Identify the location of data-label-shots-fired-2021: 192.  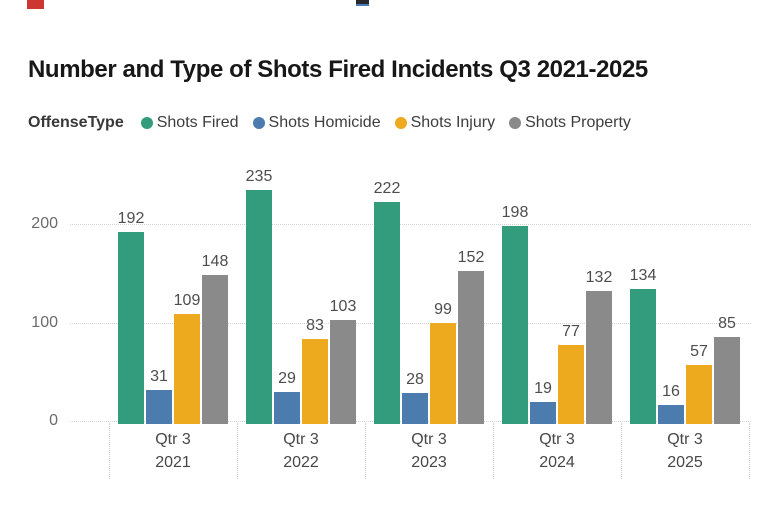
(131, 218).